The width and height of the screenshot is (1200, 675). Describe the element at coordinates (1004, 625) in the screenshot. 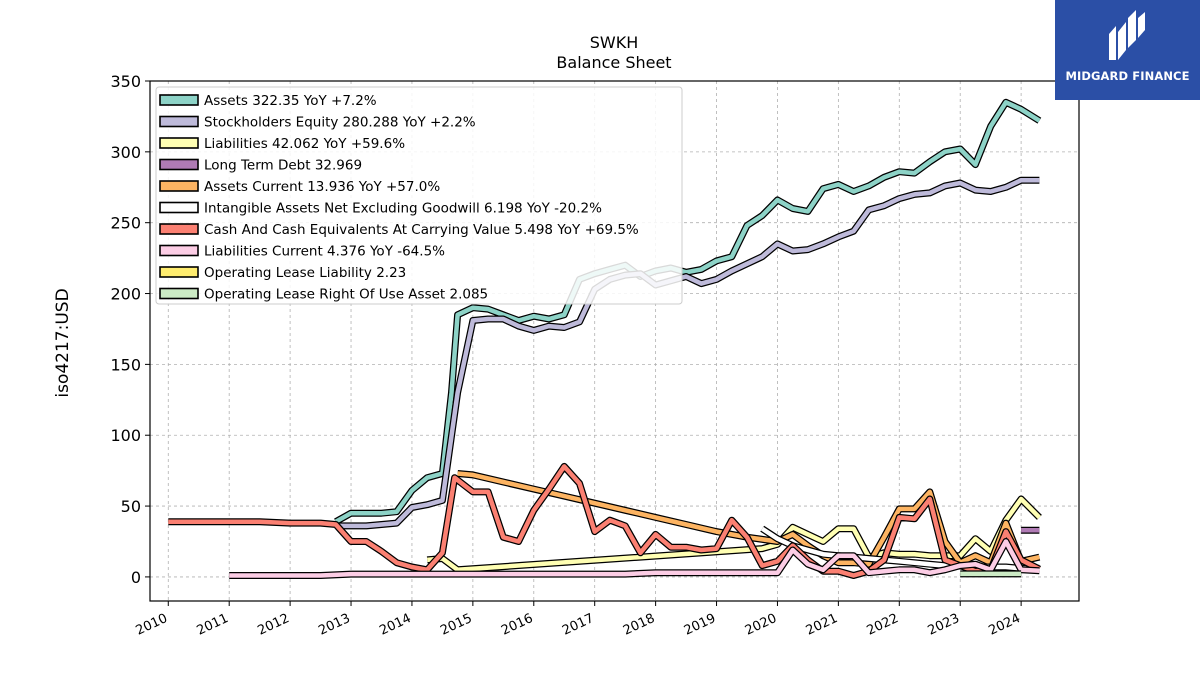

I see `x-tick-label: 2024` at that location.